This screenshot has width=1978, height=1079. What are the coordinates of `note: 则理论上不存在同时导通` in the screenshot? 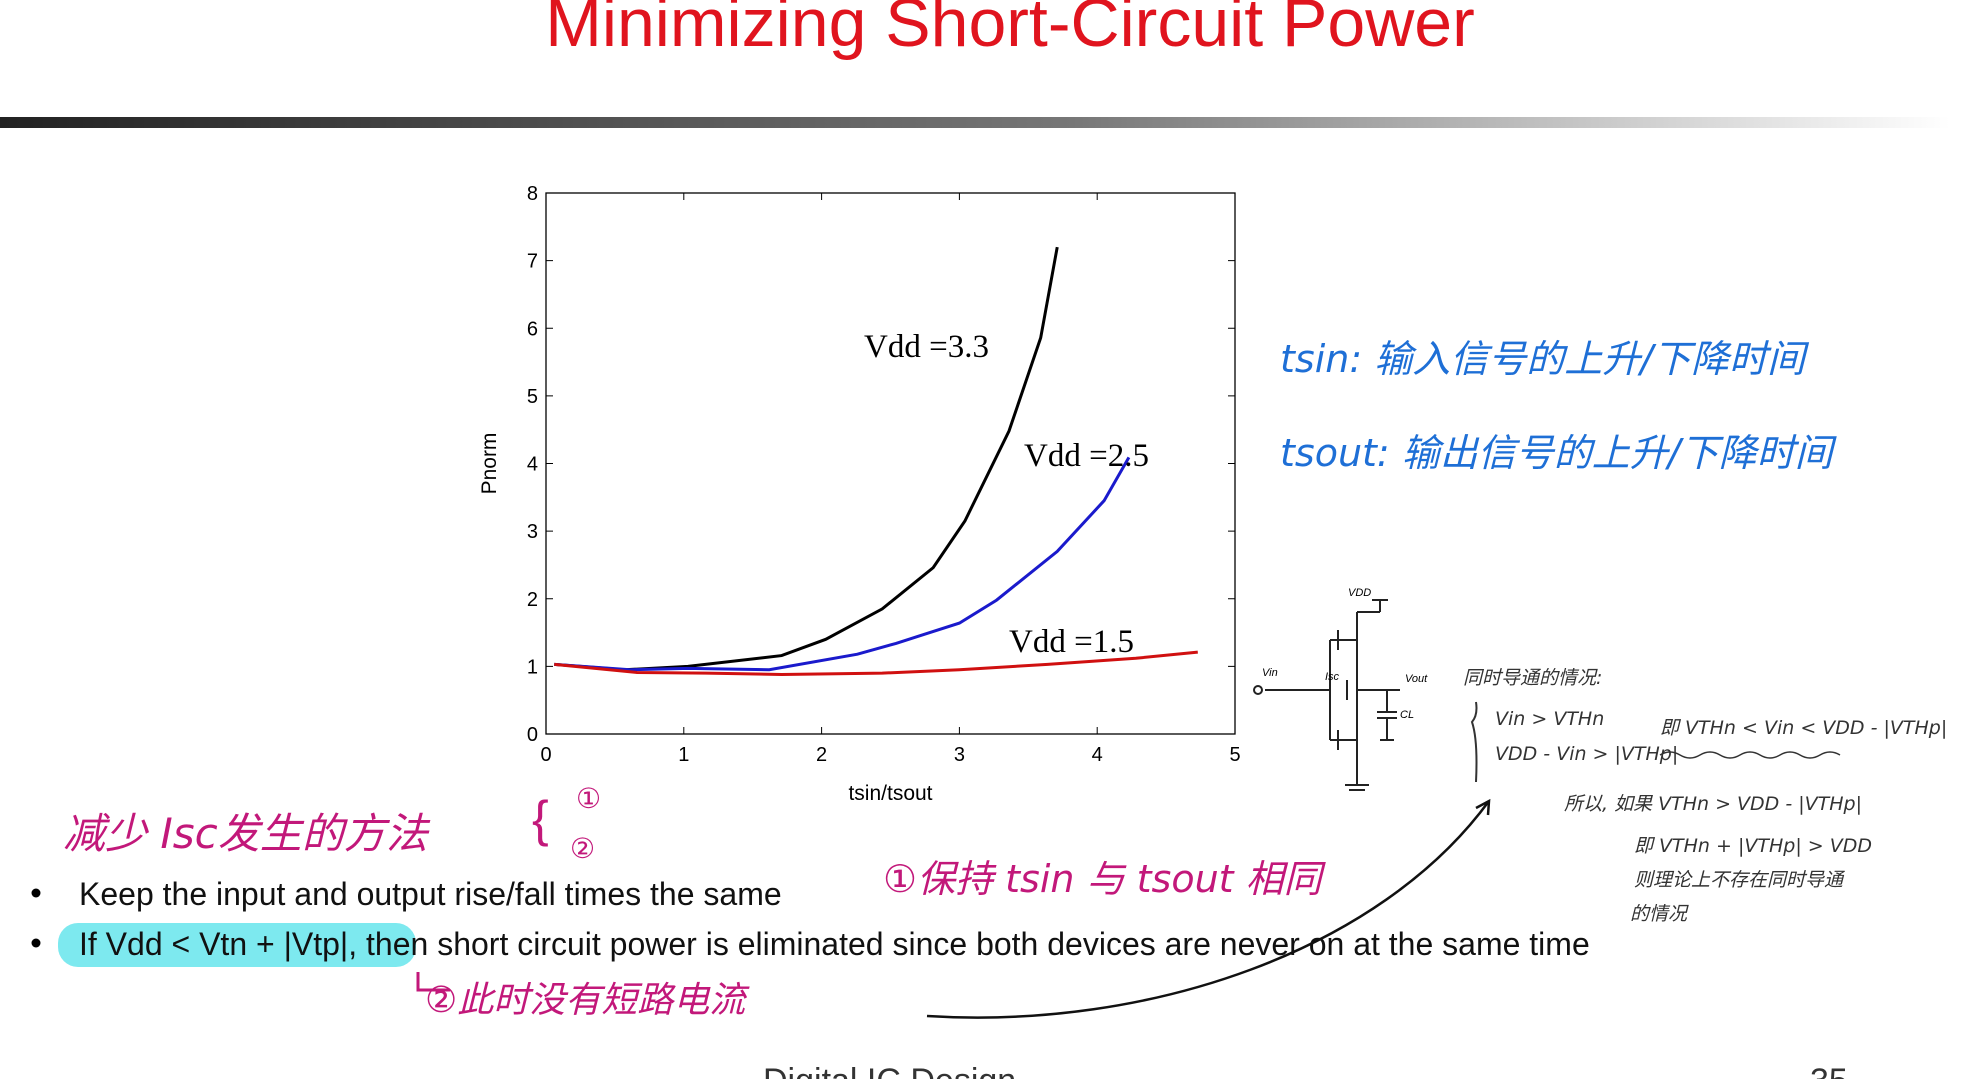 It's located at (1740, 880).